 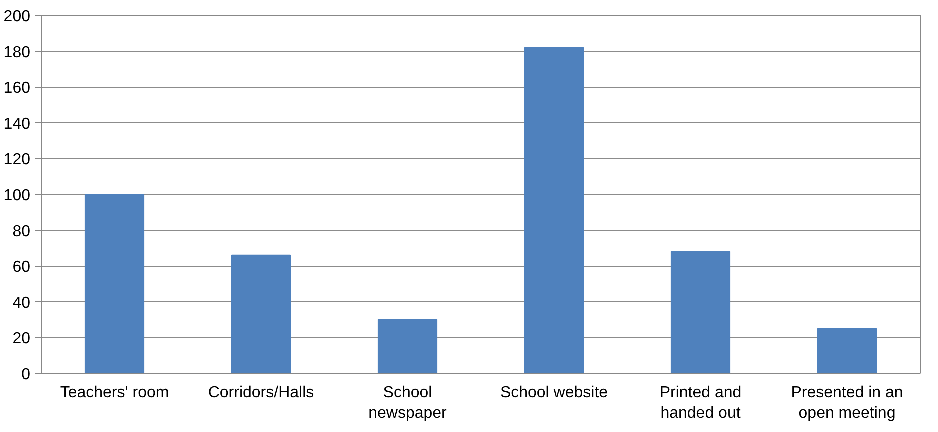 I want to click on y-tick-label: 140, so click(x=17, y=124).